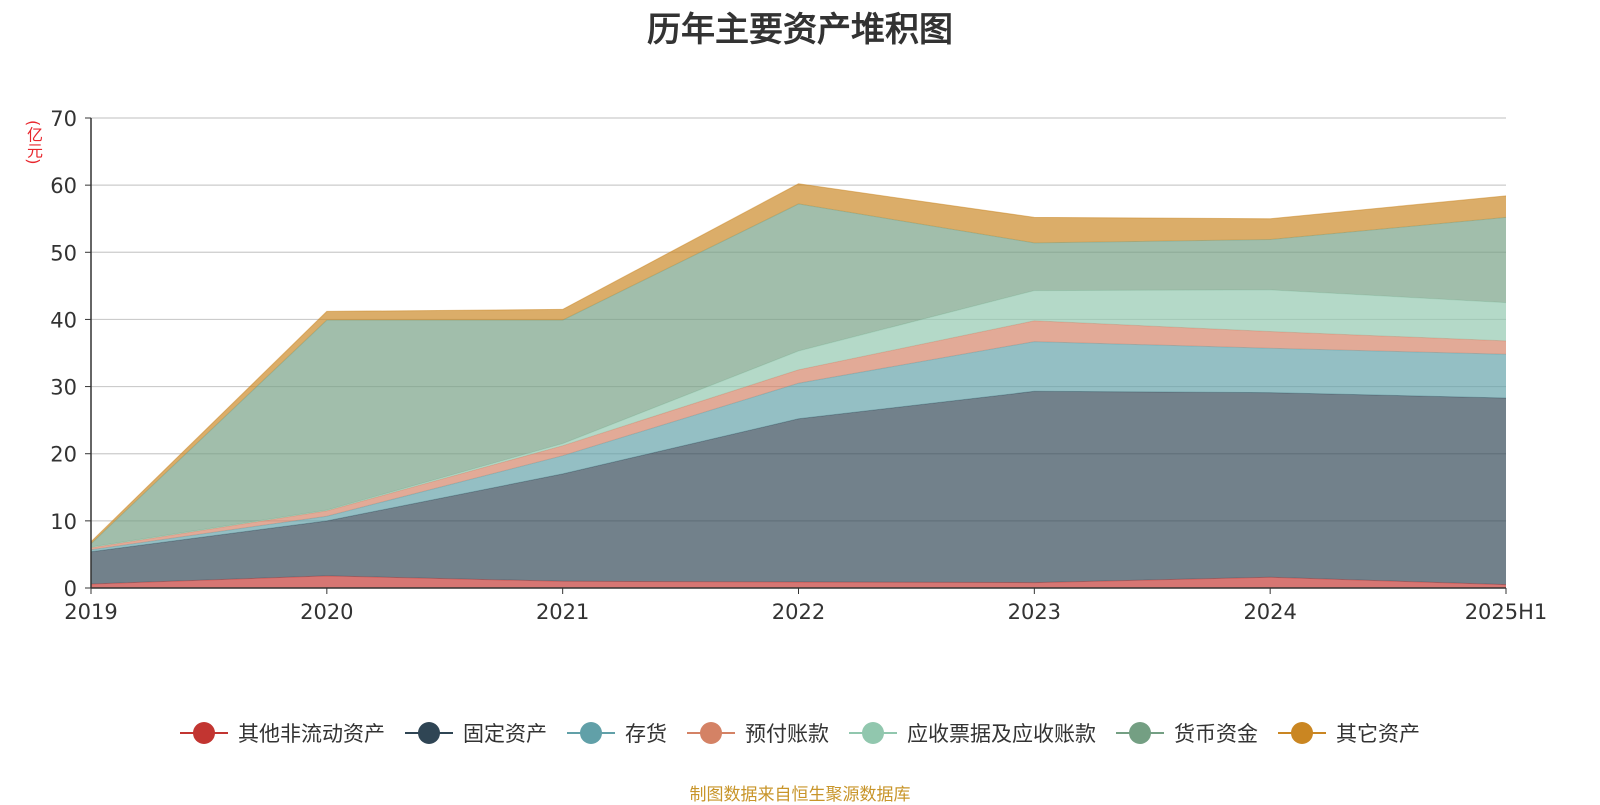 The height and width of the screenshot is (805, 1600). What do you see at coordinates (1001, 734) in the screenshot?
I see `legend-label: 应收票据及应收账款` at bounding box center [1001, 734].